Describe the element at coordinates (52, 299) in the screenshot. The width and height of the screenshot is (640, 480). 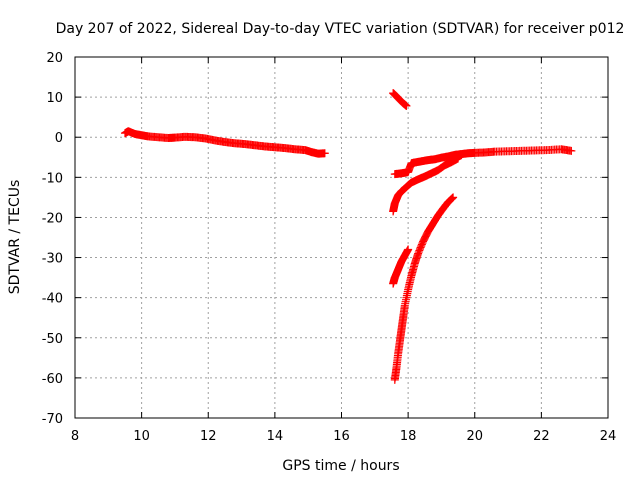
I see `y-tick-label: -40` at that location.